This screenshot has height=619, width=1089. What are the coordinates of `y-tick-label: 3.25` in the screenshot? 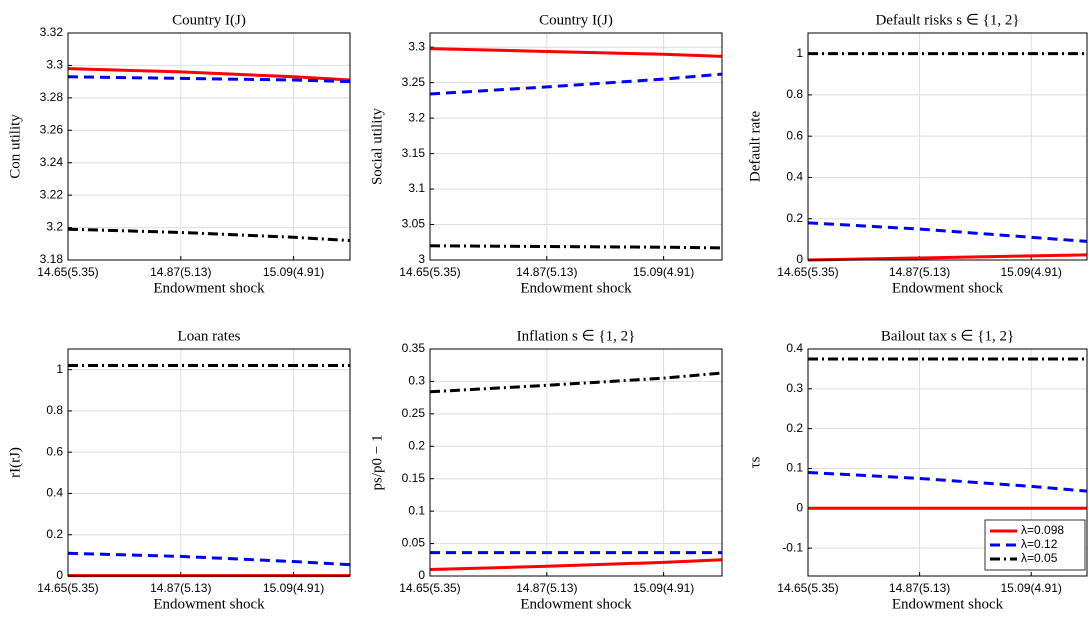 It's located at (414, 82).